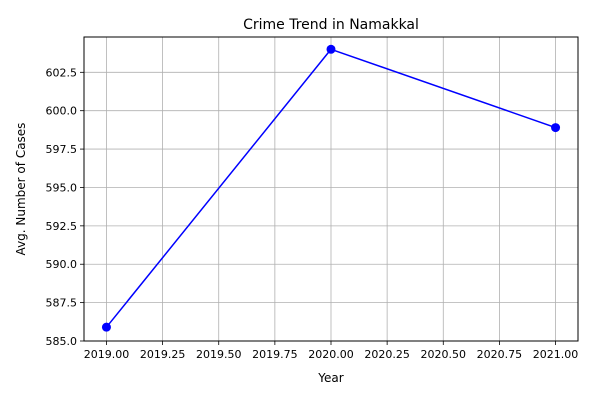 This screenshot has height=400, width=600. What do you see at coordinates (21, 189) in the screenshot?
I see `y-axis-title: Avg. Number of Cases` at bounding box center [21, 189].